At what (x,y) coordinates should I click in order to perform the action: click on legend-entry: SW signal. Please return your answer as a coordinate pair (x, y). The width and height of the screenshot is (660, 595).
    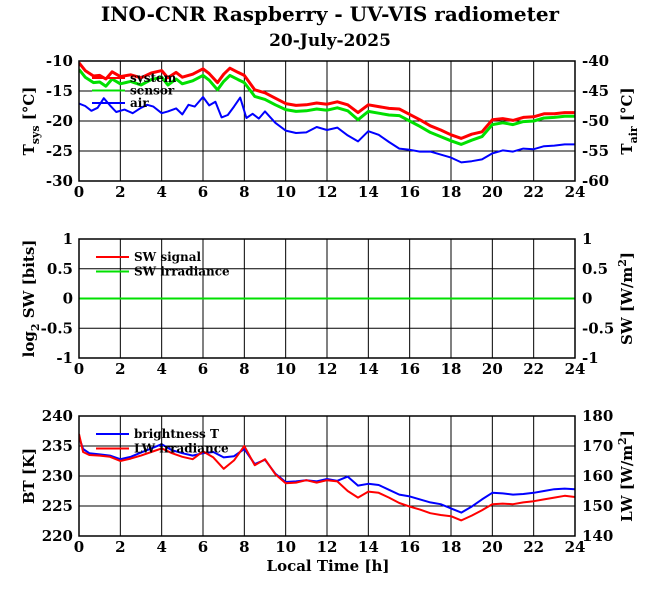
    Looking at the image, I should click on (168, 257).